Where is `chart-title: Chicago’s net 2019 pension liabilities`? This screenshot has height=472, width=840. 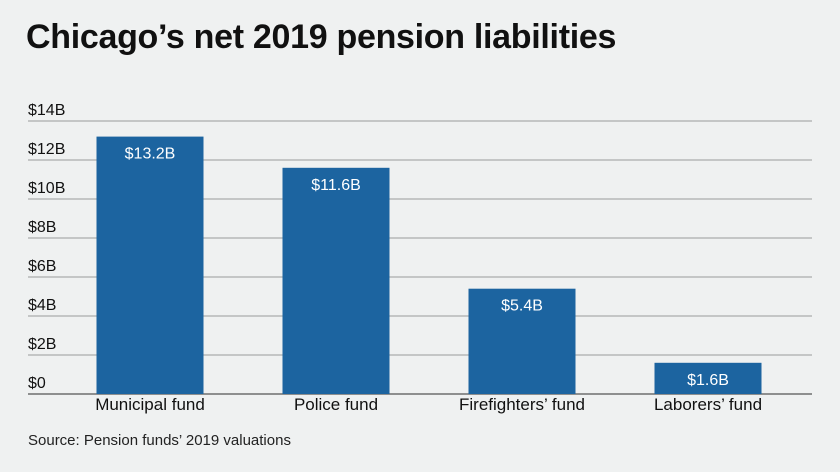
chart-title: Chicago’s net 2019 pension liabilities is located at coordinates (321, 37).